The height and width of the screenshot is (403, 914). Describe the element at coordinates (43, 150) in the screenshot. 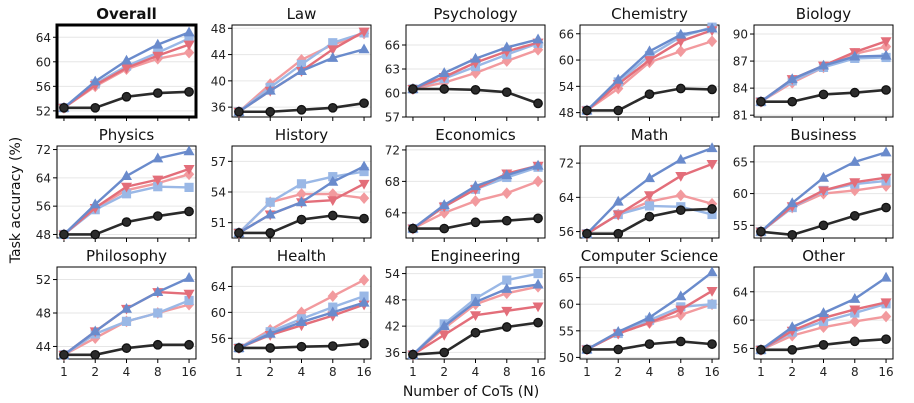

I see `y-tick-label: 72` at that location.